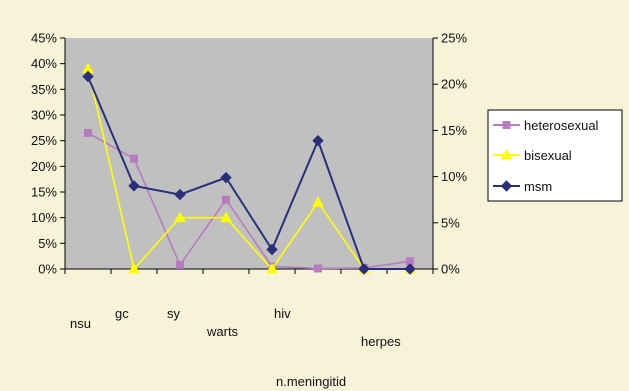  I want to click on category-label: gc, so click(122, 313).